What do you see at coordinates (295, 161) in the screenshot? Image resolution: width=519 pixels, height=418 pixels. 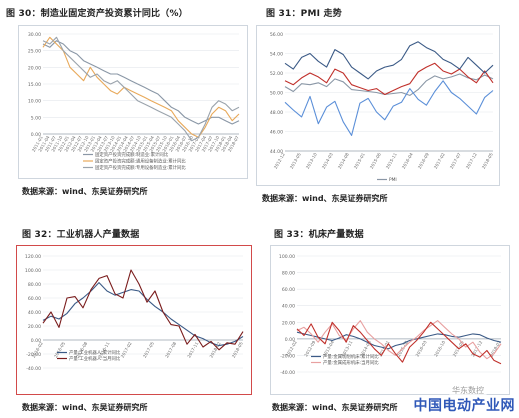 I see `x-tick-label: 2013-05` at bounding box center [295, 161].